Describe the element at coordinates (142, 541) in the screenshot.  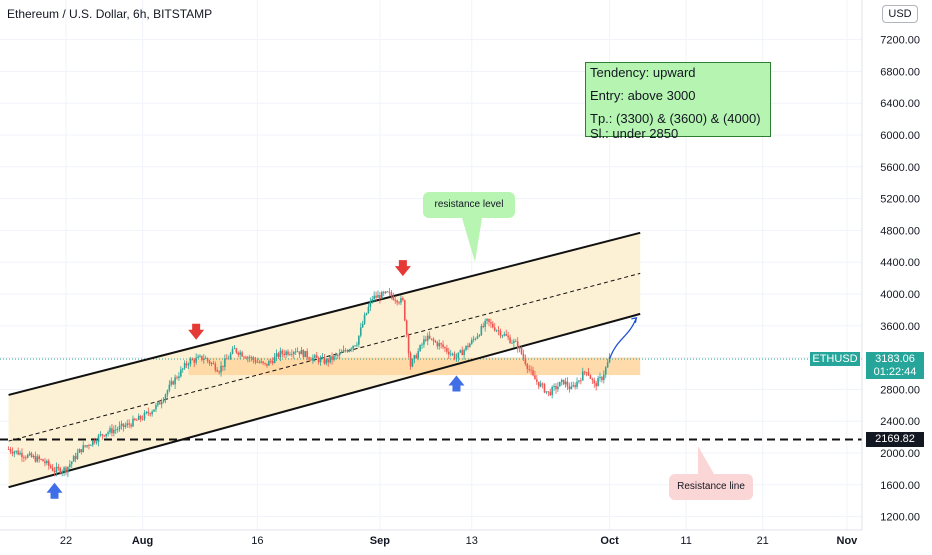
I see `x-tick-label: Aug` at that location.